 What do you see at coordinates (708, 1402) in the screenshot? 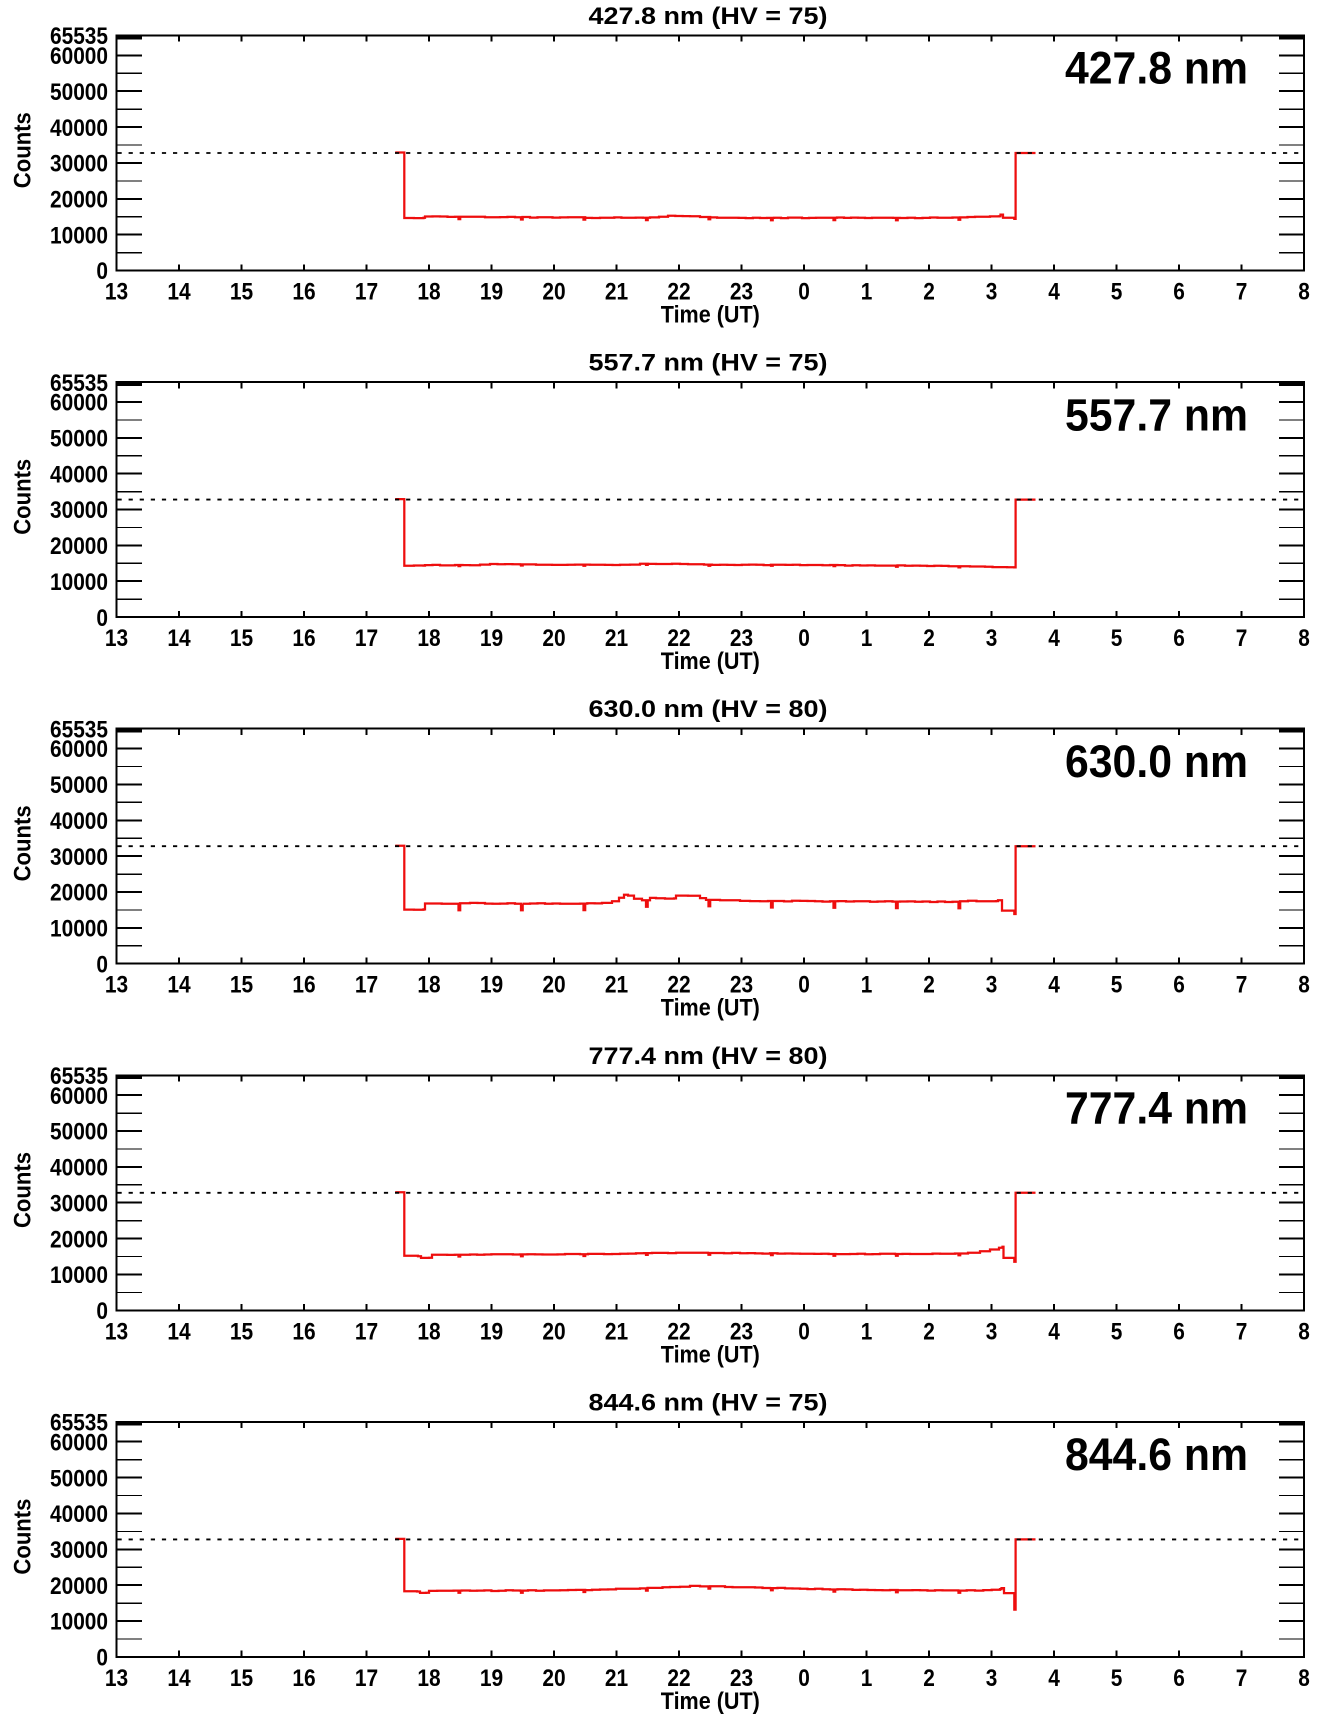
I see `svg-text: 844.6 nm (HV = 75)` at bounding box center [708, 1402].